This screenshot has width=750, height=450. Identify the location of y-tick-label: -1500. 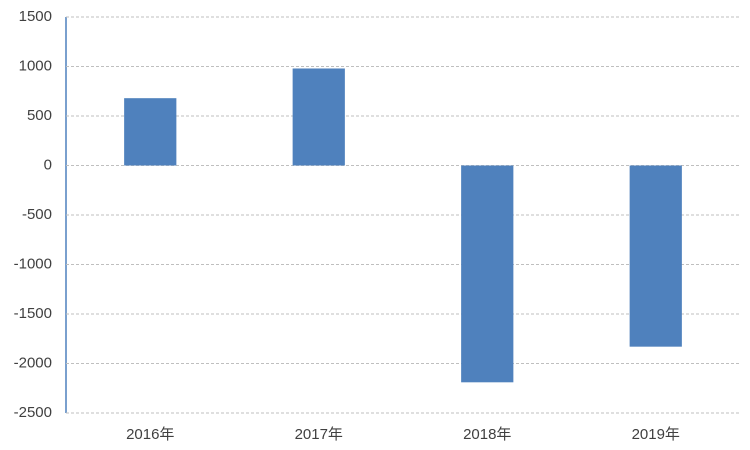
(33, 313).